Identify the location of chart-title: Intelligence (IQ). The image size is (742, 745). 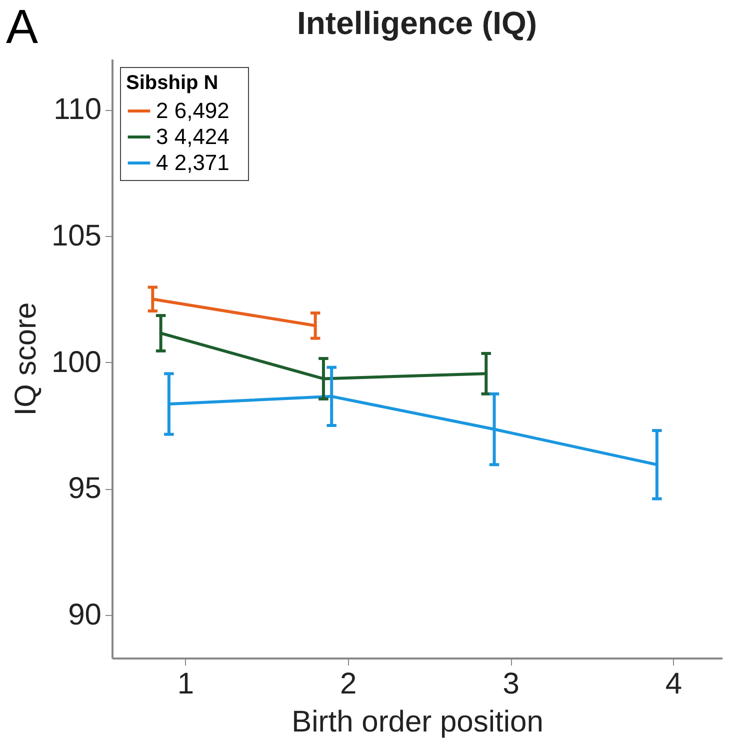
(417, 23).